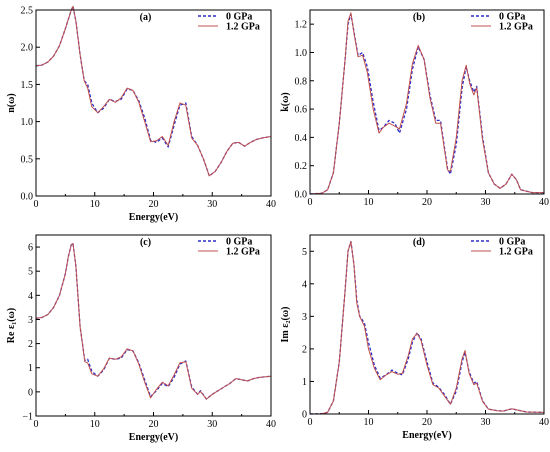 This screenshot has height=452, width=550. What do you see at coordinates (11, 103) in the screenshot?
I see `y-axis-label: n(ω)` at bounding box center [11, 103].